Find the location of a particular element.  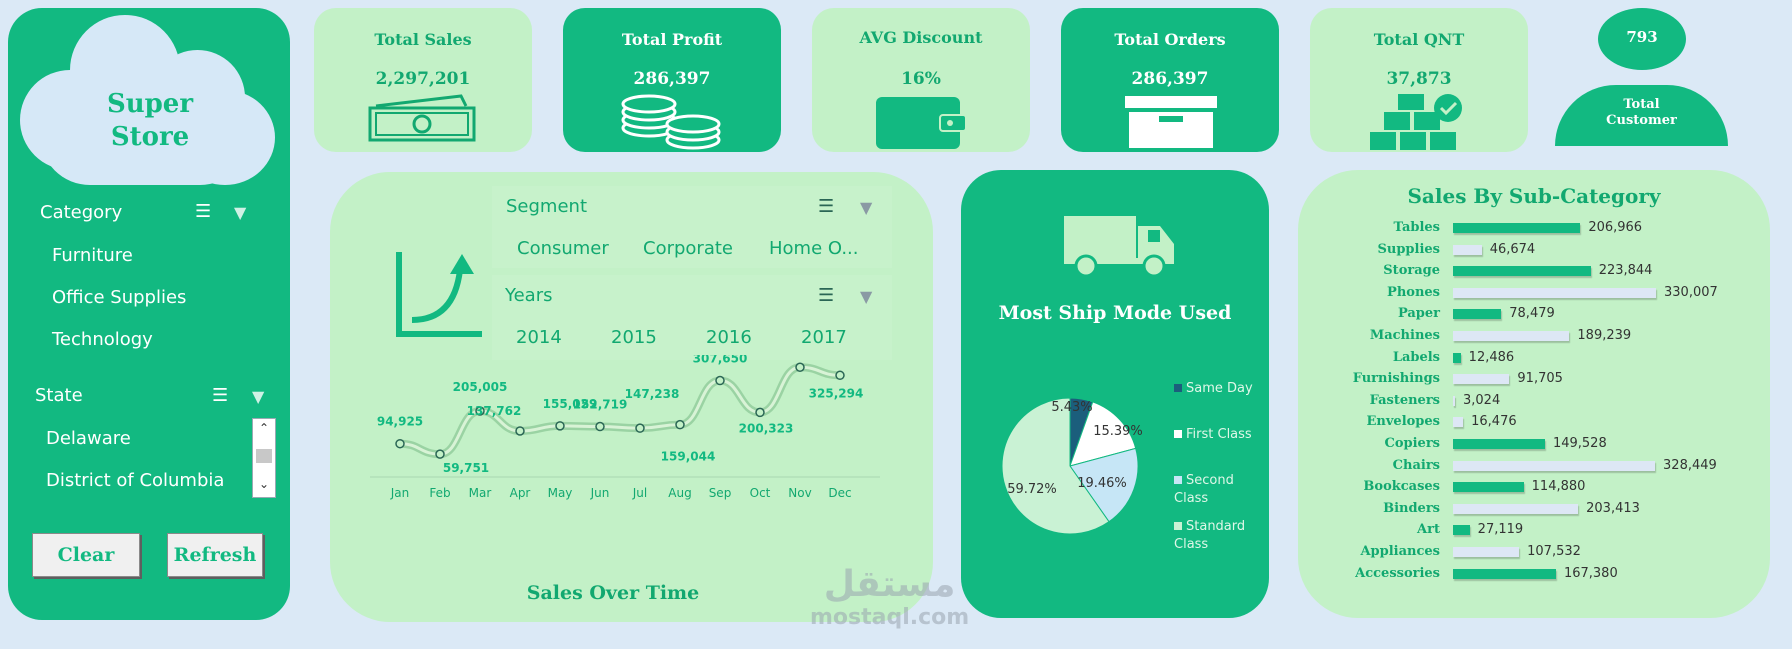

bar-row: Appliances 107,532 is located at coordinates (1530, 552).